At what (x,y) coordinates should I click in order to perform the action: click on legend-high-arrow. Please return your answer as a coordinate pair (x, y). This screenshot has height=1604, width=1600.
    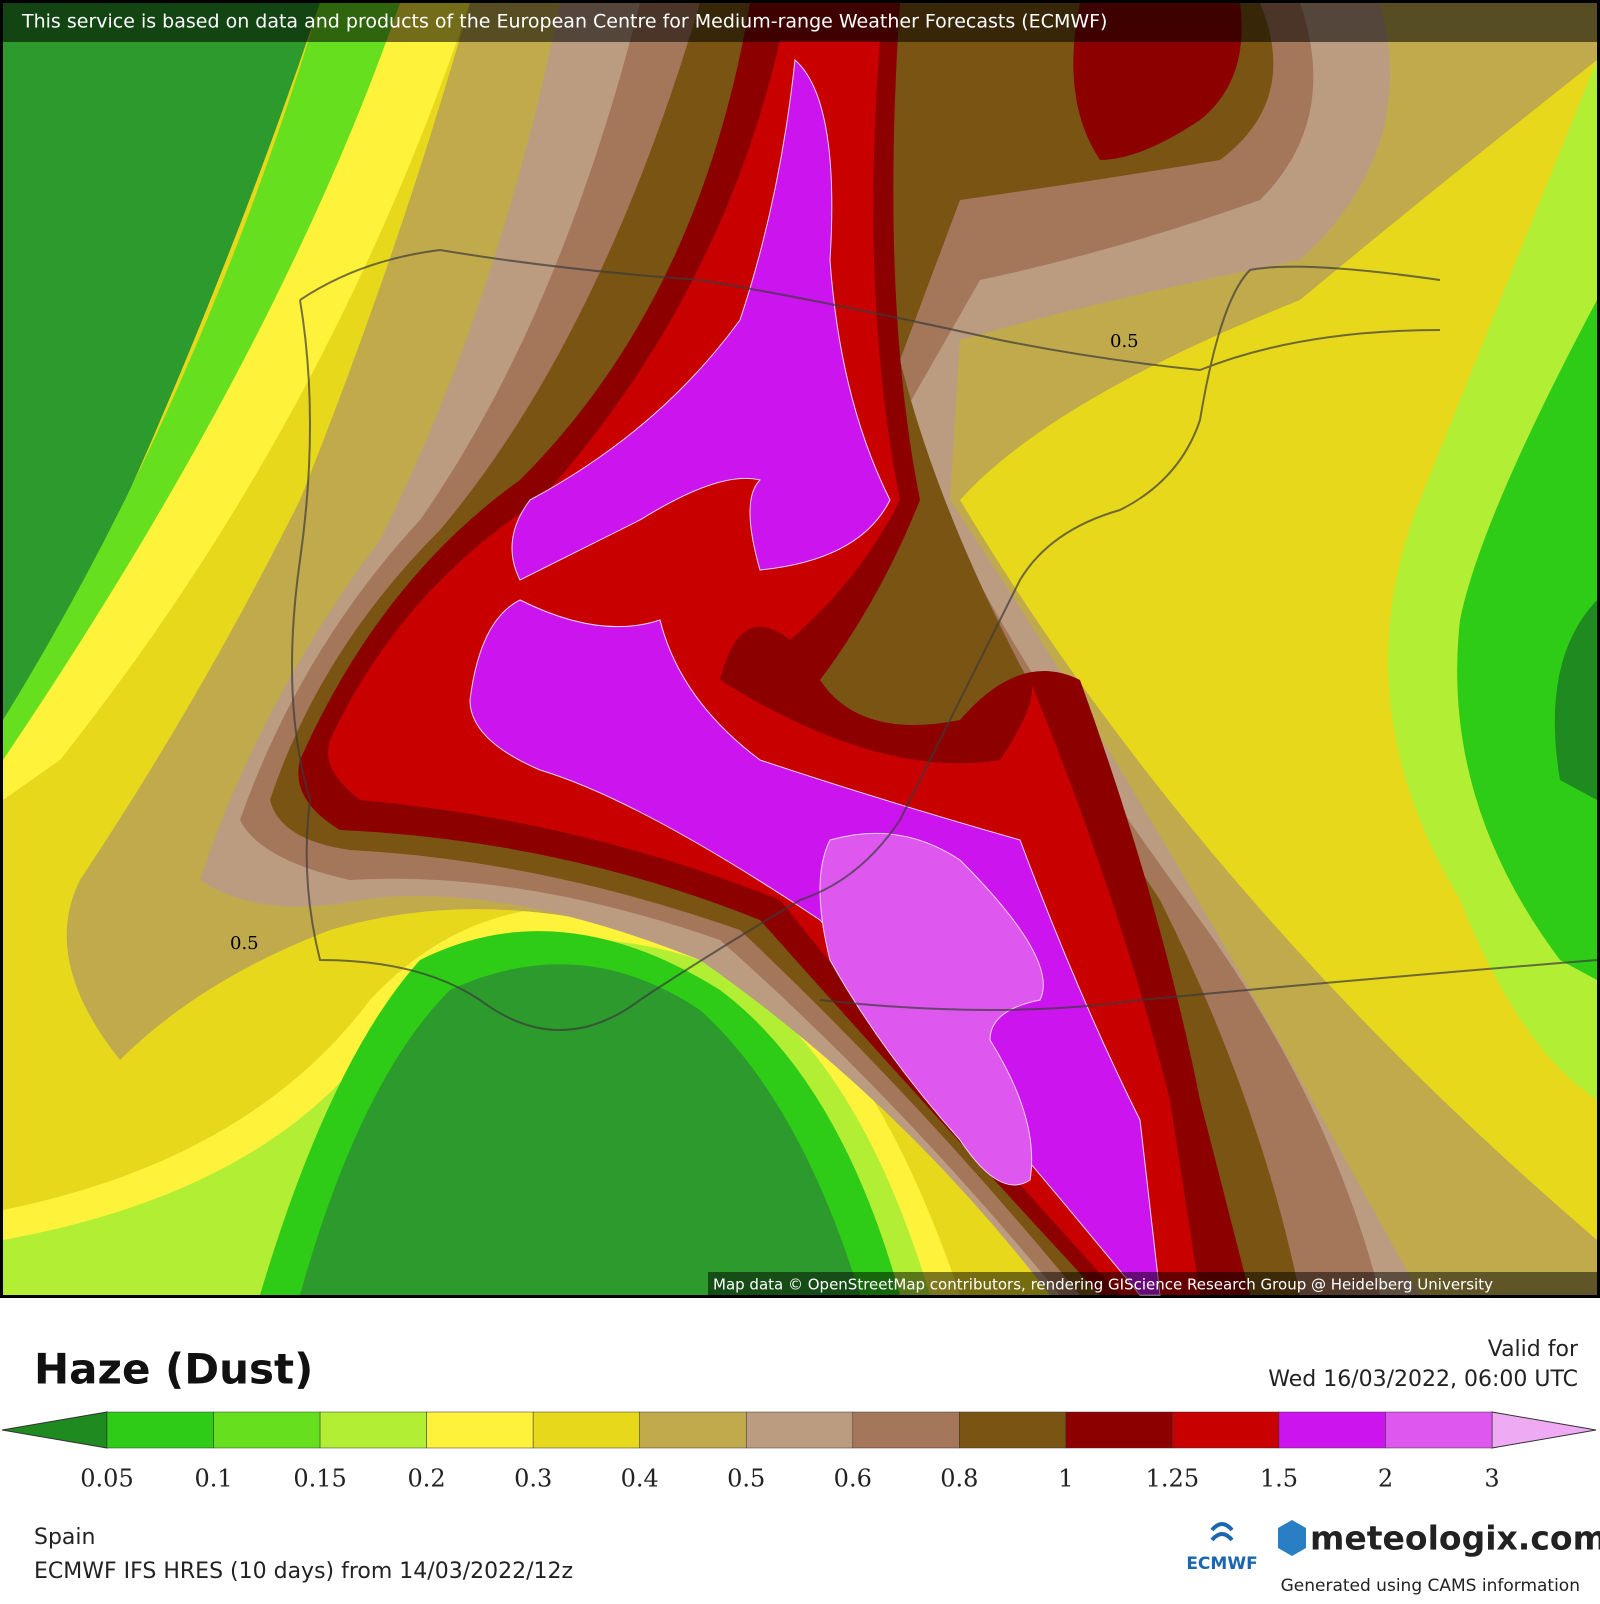
    Looking at the image, I should click on (1544, 1430).